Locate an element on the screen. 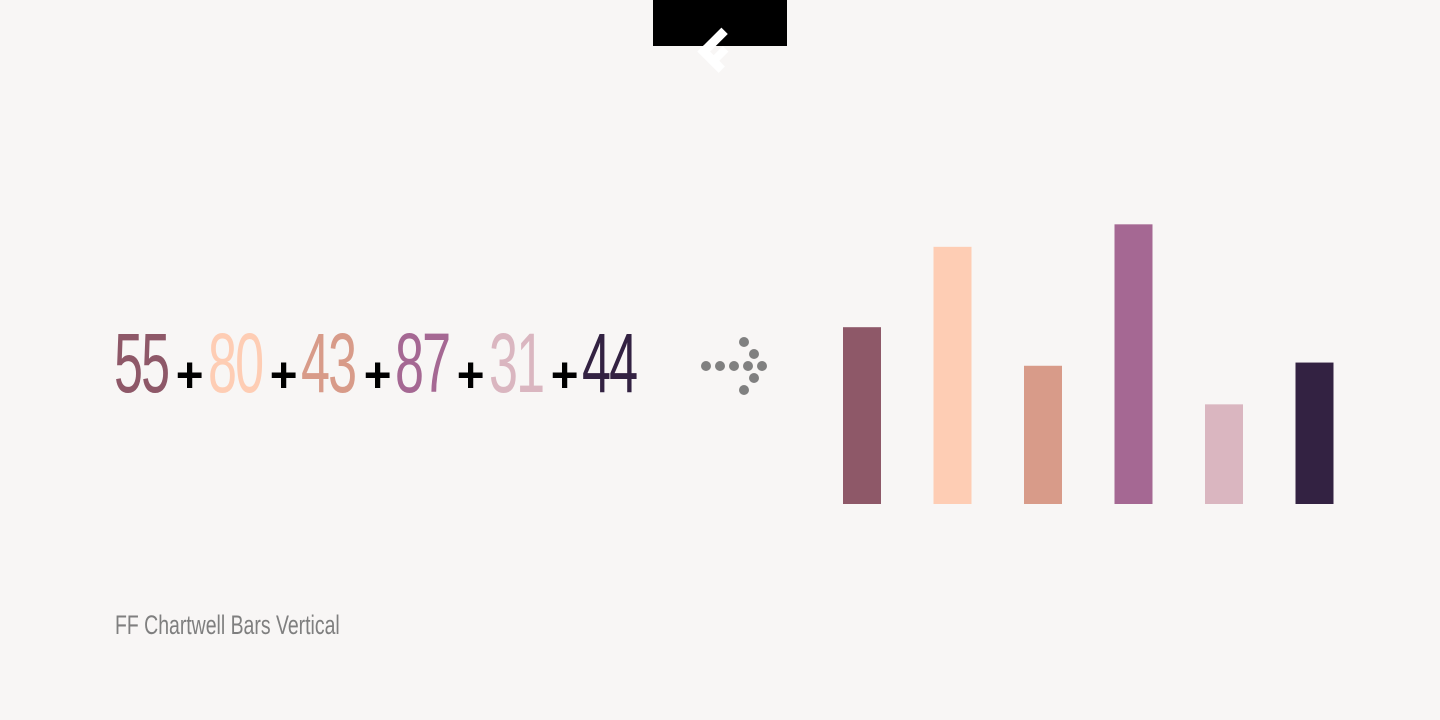 The width and height of the screenshot is (1440, 720). dotted-arrow-right-icon is located at coordinates (734, 366).